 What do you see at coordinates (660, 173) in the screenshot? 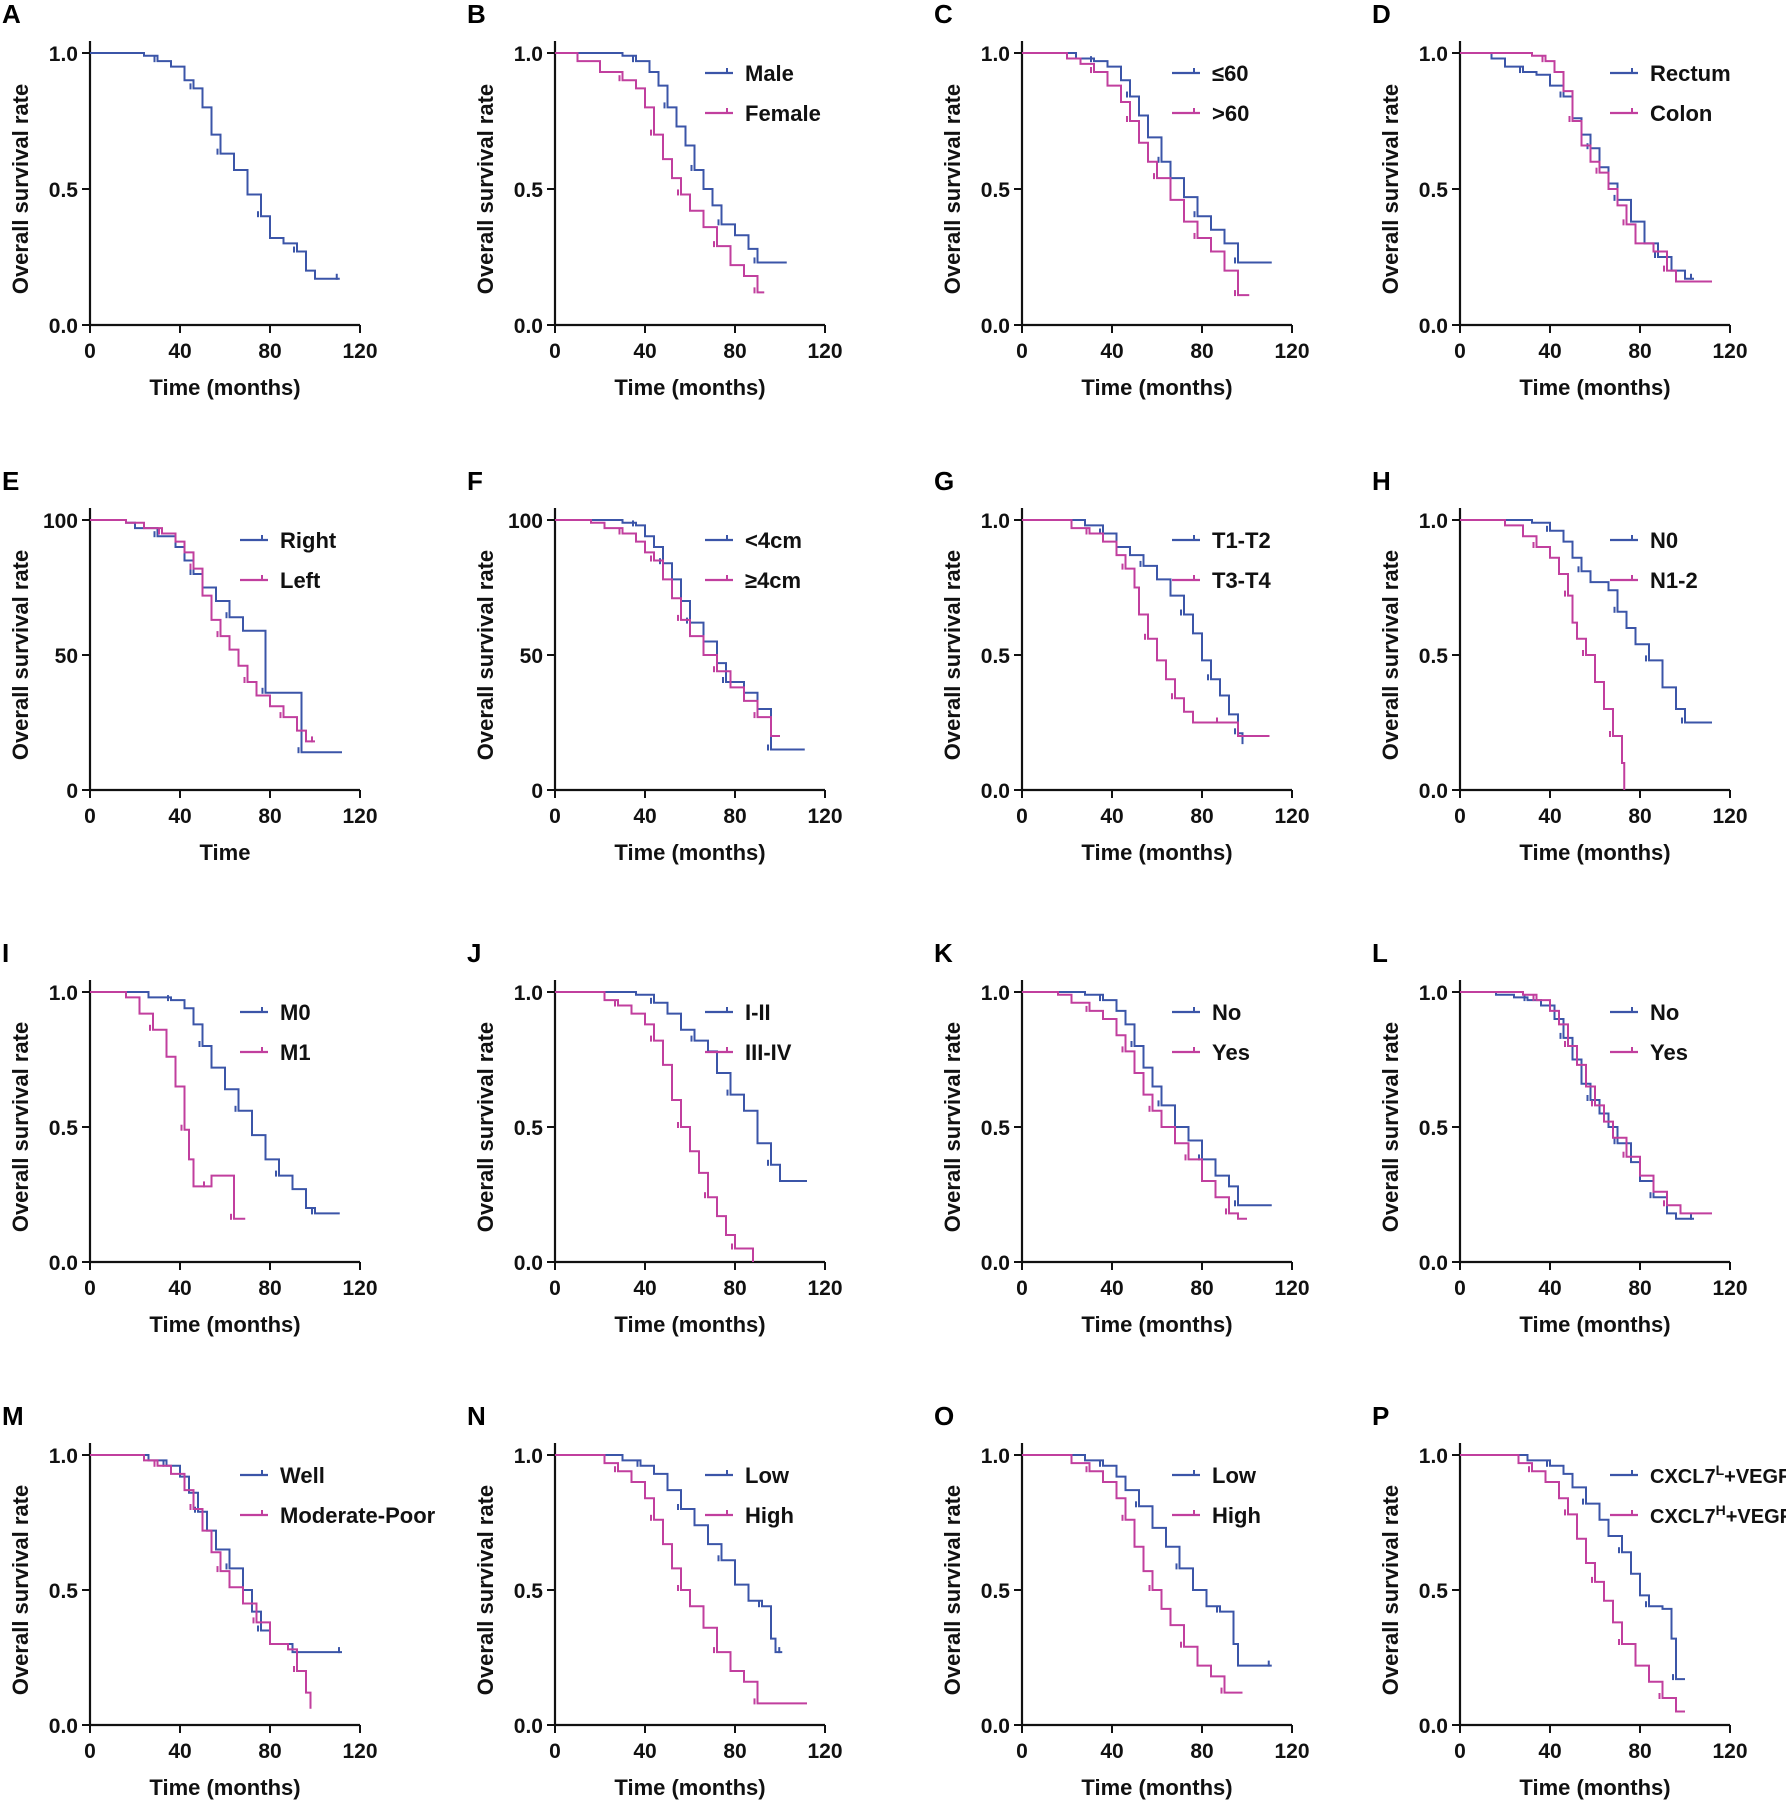
I see `km-curve-female` at bounding box center [660, 173].